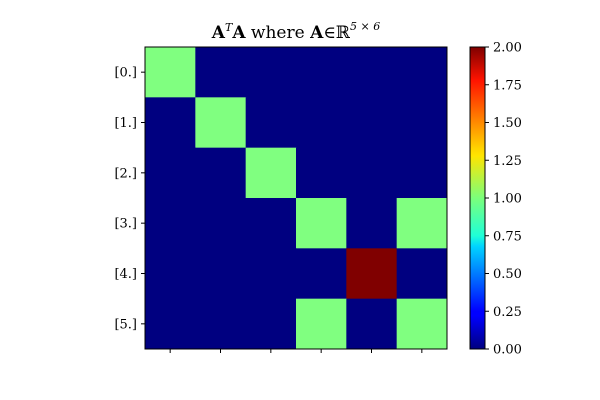 The image size is (600, 400). Describe the element at coordinates (229, 27) in the screenshot. I see `title-transpose-sup: T` at that location.